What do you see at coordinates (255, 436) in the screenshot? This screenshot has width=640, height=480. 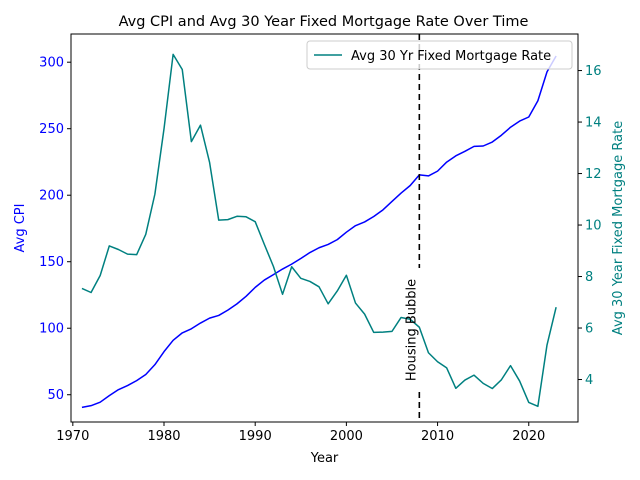 I see `x-tick-label-1990: 1990` at bounding box center [255, 436].